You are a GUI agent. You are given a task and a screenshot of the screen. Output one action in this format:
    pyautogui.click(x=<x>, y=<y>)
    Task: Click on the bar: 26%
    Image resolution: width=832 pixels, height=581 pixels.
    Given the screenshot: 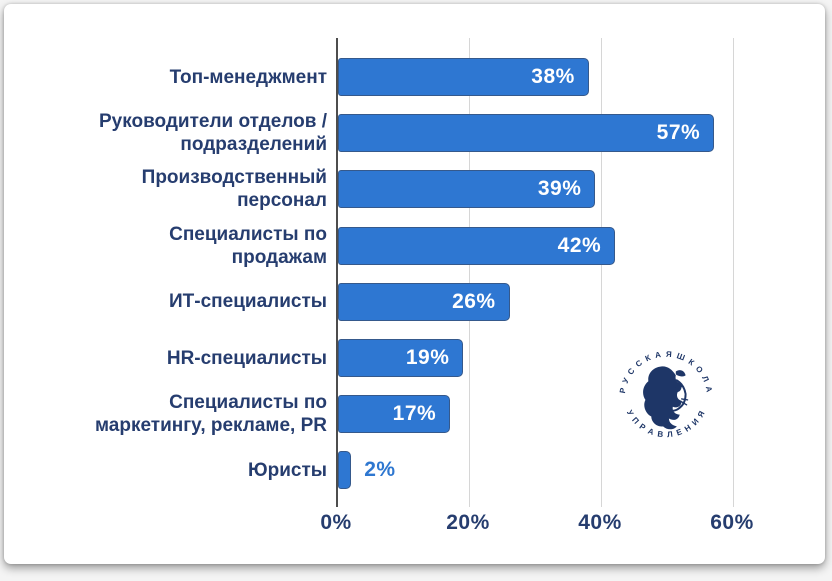 What is the action you would take?
    pyautogui.click(x=424, y=301)
    